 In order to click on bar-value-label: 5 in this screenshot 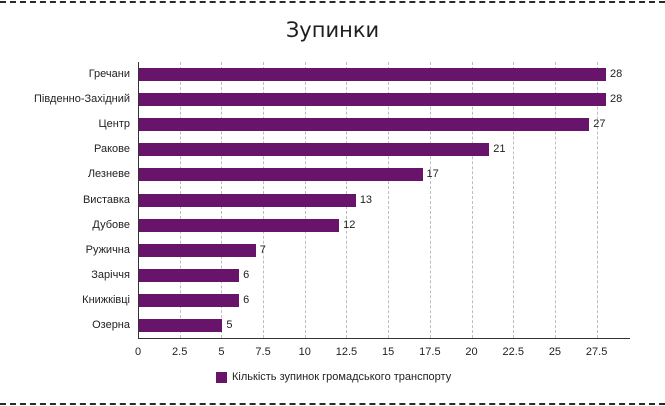, I will do `click(229, 324)`.